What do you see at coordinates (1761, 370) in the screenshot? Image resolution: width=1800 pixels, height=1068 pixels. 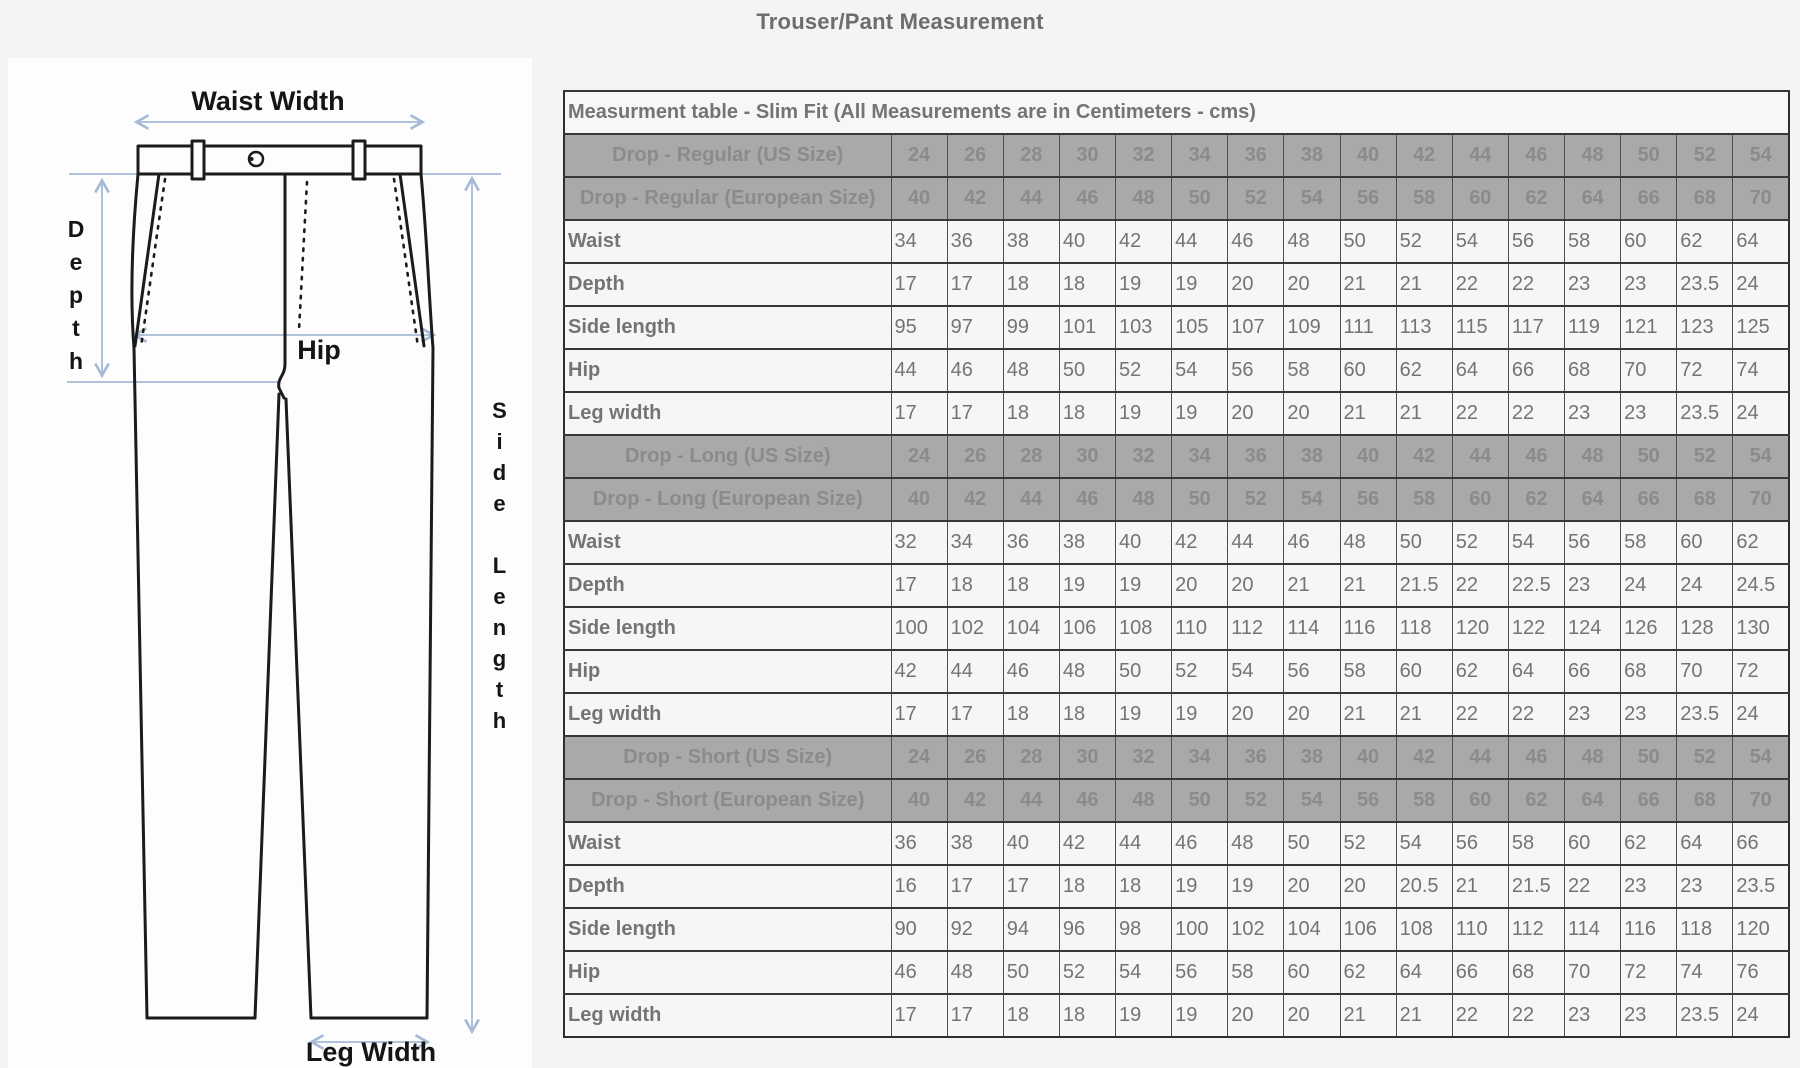 I see `value-cell: 74` at bounding box center [1761, 370].